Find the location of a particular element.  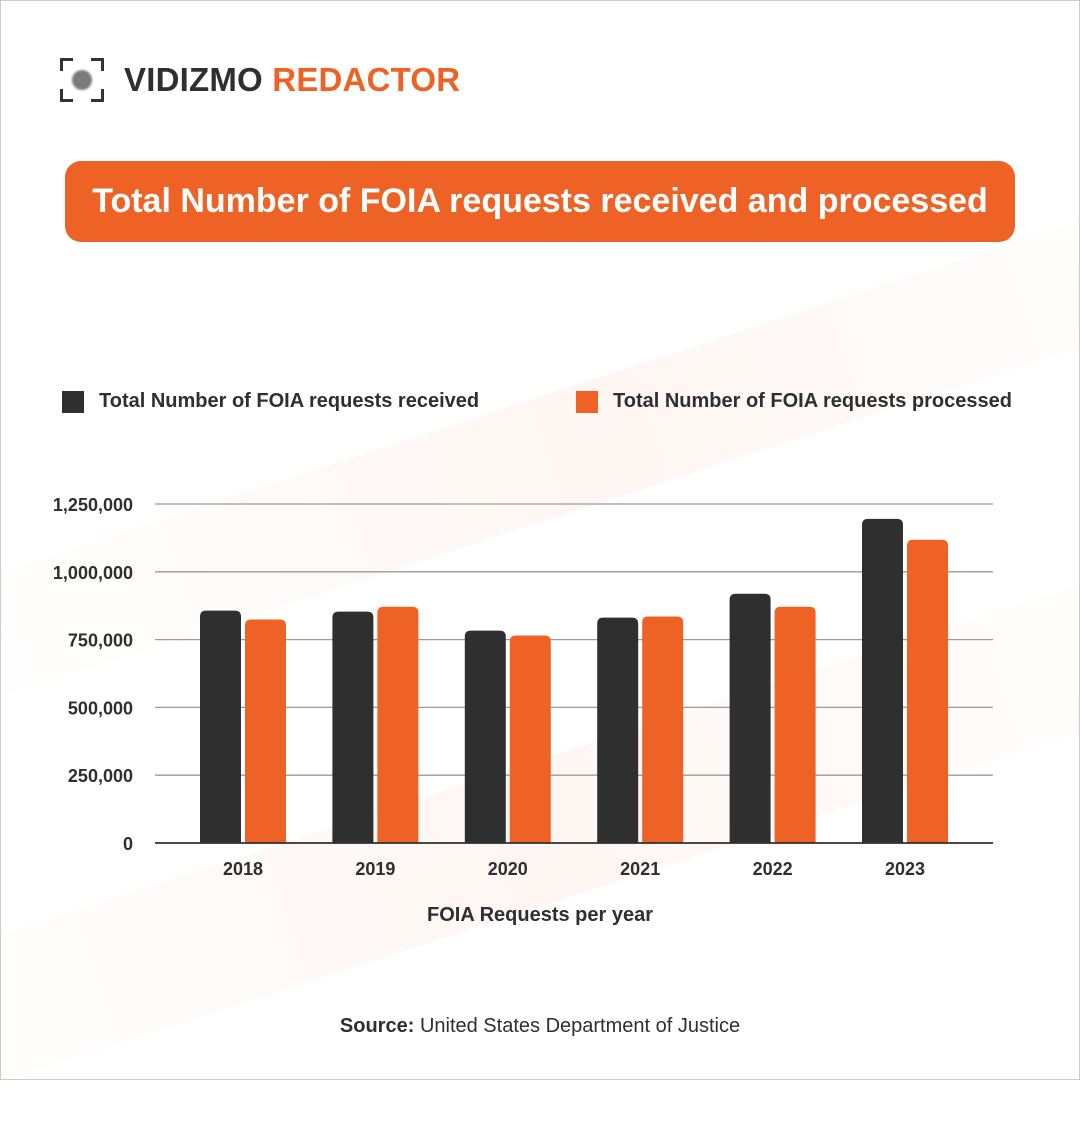

source-text: United States Department of Justice is located at coordinates (580, 1026).